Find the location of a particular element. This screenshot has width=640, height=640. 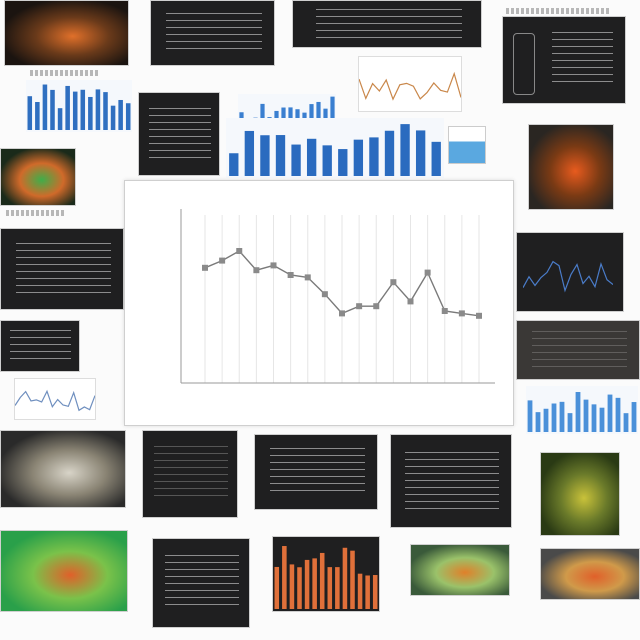

dark-waveform-slide-right is located at coordinates (570, 272).